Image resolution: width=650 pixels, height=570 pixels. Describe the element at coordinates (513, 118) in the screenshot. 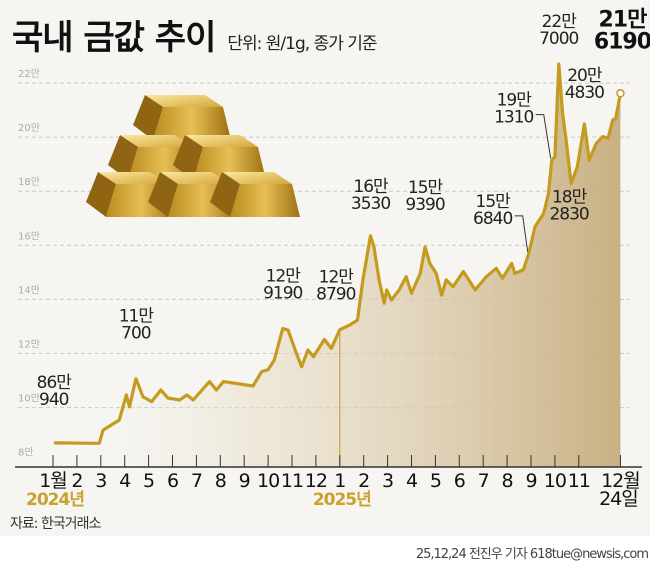

I see `annotation-value-bottom: 1310` at that location.